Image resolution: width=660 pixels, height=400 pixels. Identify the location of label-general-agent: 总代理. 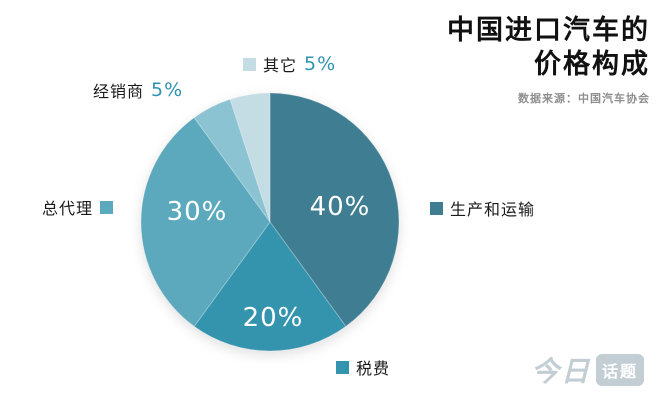
(78, 207).